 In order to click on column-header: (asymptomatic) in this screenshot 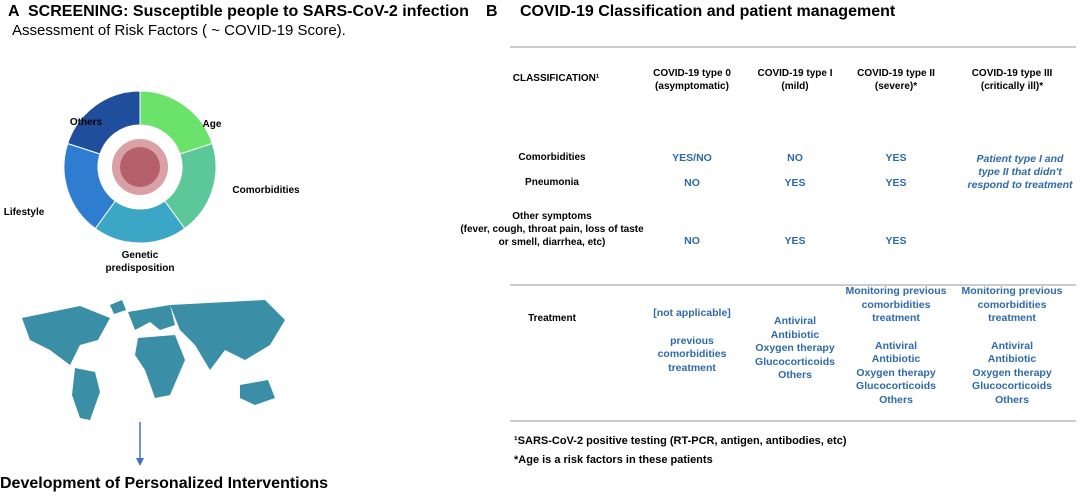, I will do `click(692, 86)`.